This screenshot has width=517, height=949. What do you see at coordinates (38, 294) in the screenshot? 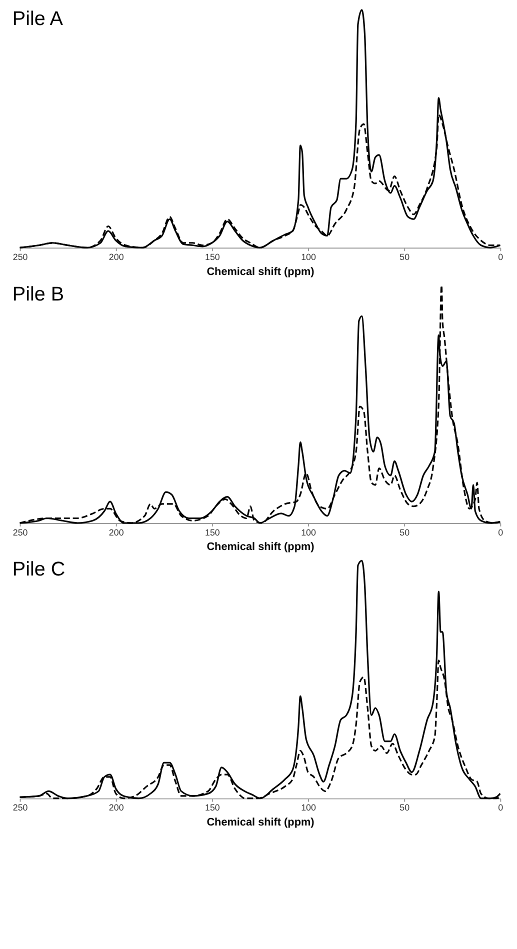
I see `chart-title: Pile B` at bounding box center [38, 294].